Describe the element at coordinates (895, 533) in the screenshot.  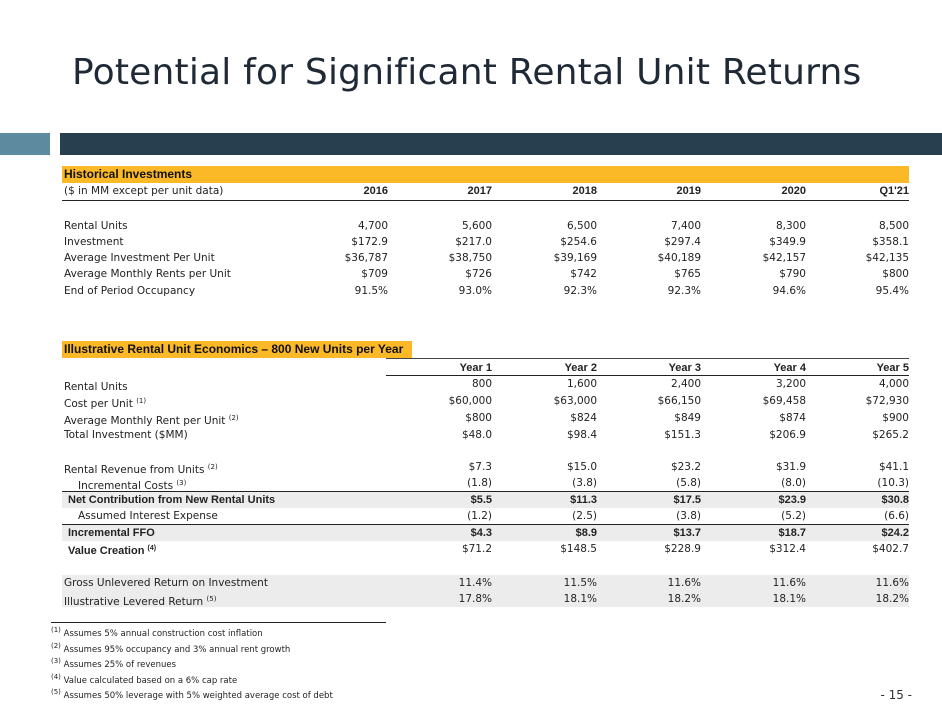
I see `cell: $24.2` at that location.